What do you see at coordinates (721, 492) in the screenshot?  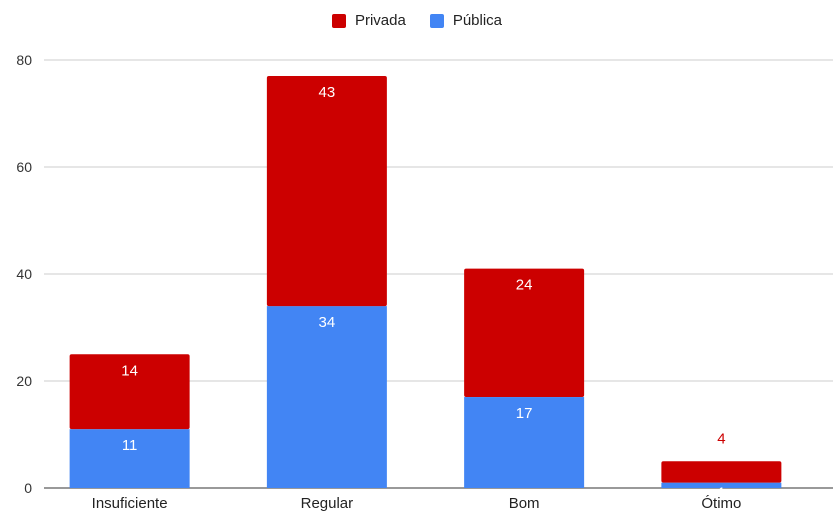 I see `data-label-pública-ótimo: 1` at bounding box center [721, 492].